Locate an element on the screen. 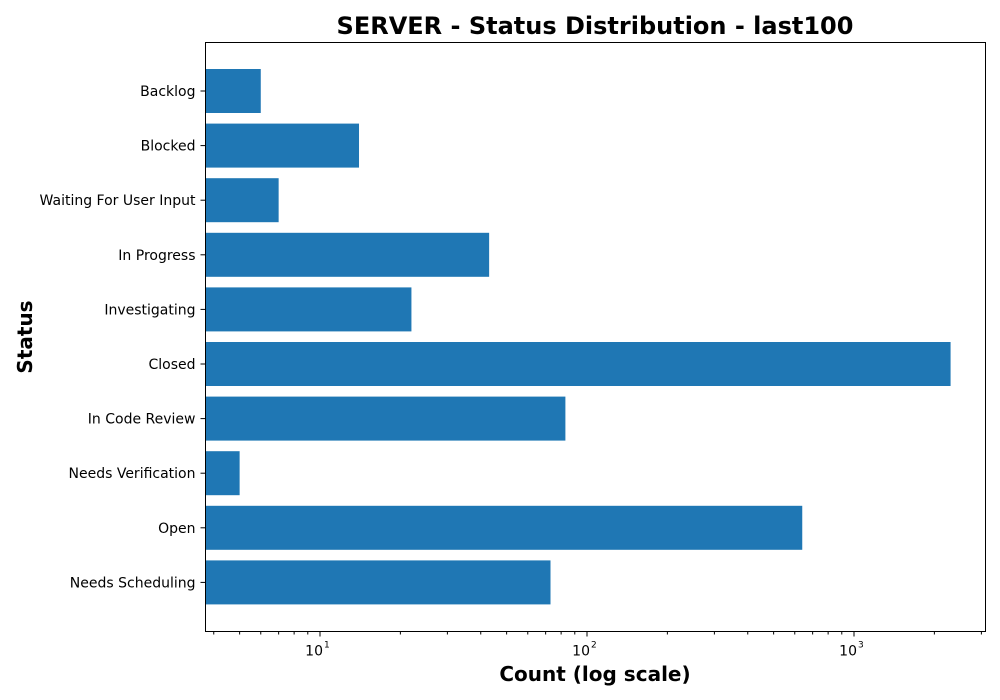  y-tick-label: Needs Verification is located at coordinates (132, 474).